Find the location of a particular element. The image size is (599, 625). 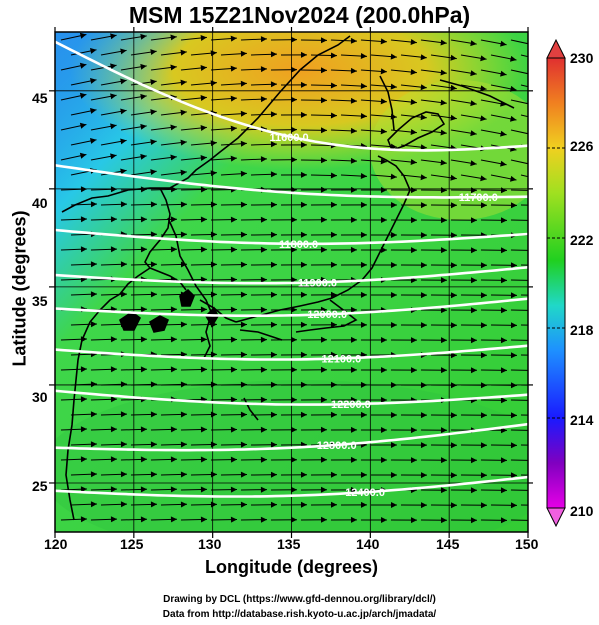

colorbar-tick-222: 222 is located at coordinates (582, 240).